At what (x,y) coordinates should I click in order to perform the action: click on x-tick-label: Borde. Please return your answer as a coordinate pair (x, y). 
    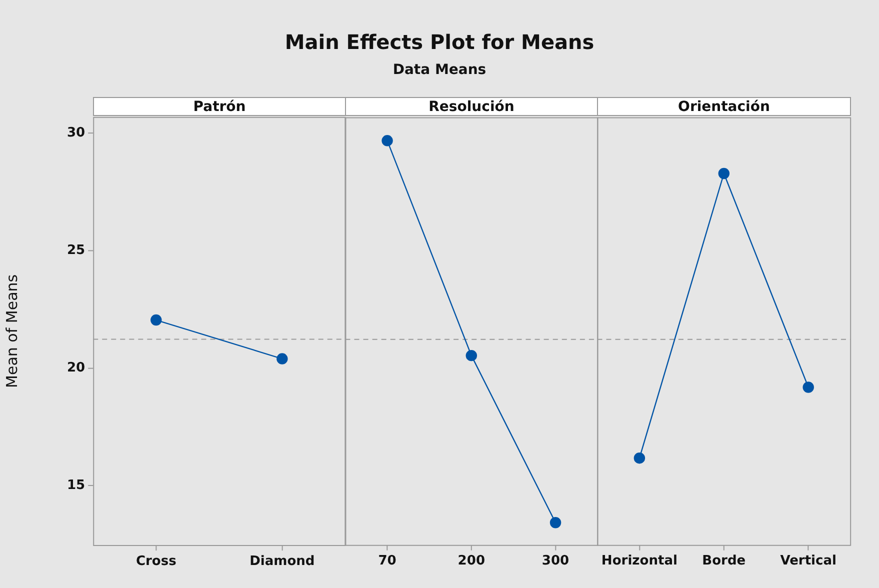
    Looking at the image, I should click on (724, 560).